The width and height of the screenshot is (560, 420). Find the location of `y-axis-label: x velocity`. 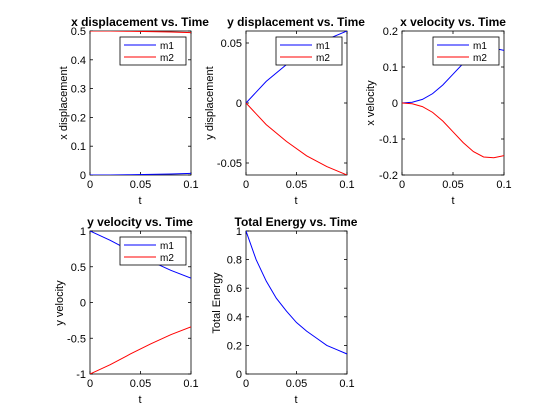

y-axis-label: x velocity is located at coordinates (371, 103).